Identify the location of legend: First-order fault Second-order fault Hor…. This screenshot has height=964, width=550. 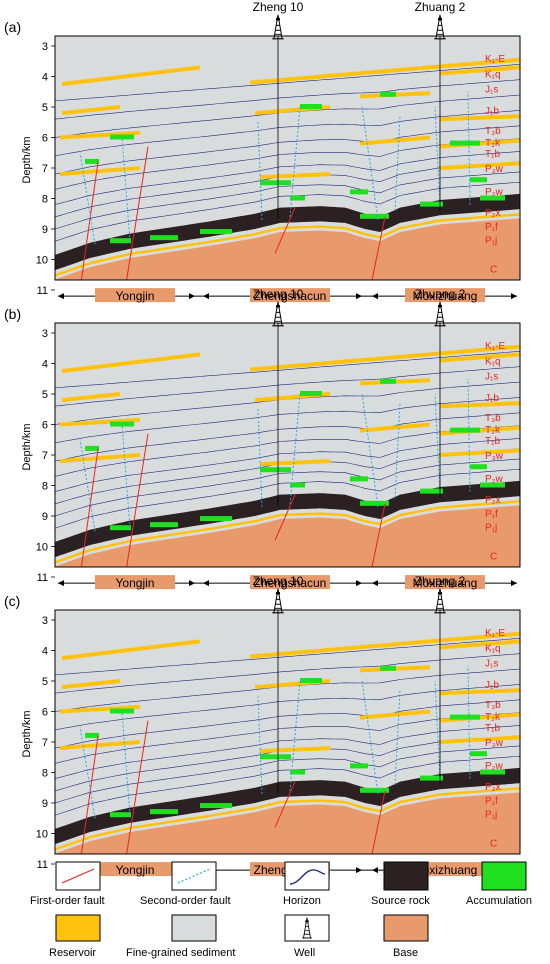
(281, 910).